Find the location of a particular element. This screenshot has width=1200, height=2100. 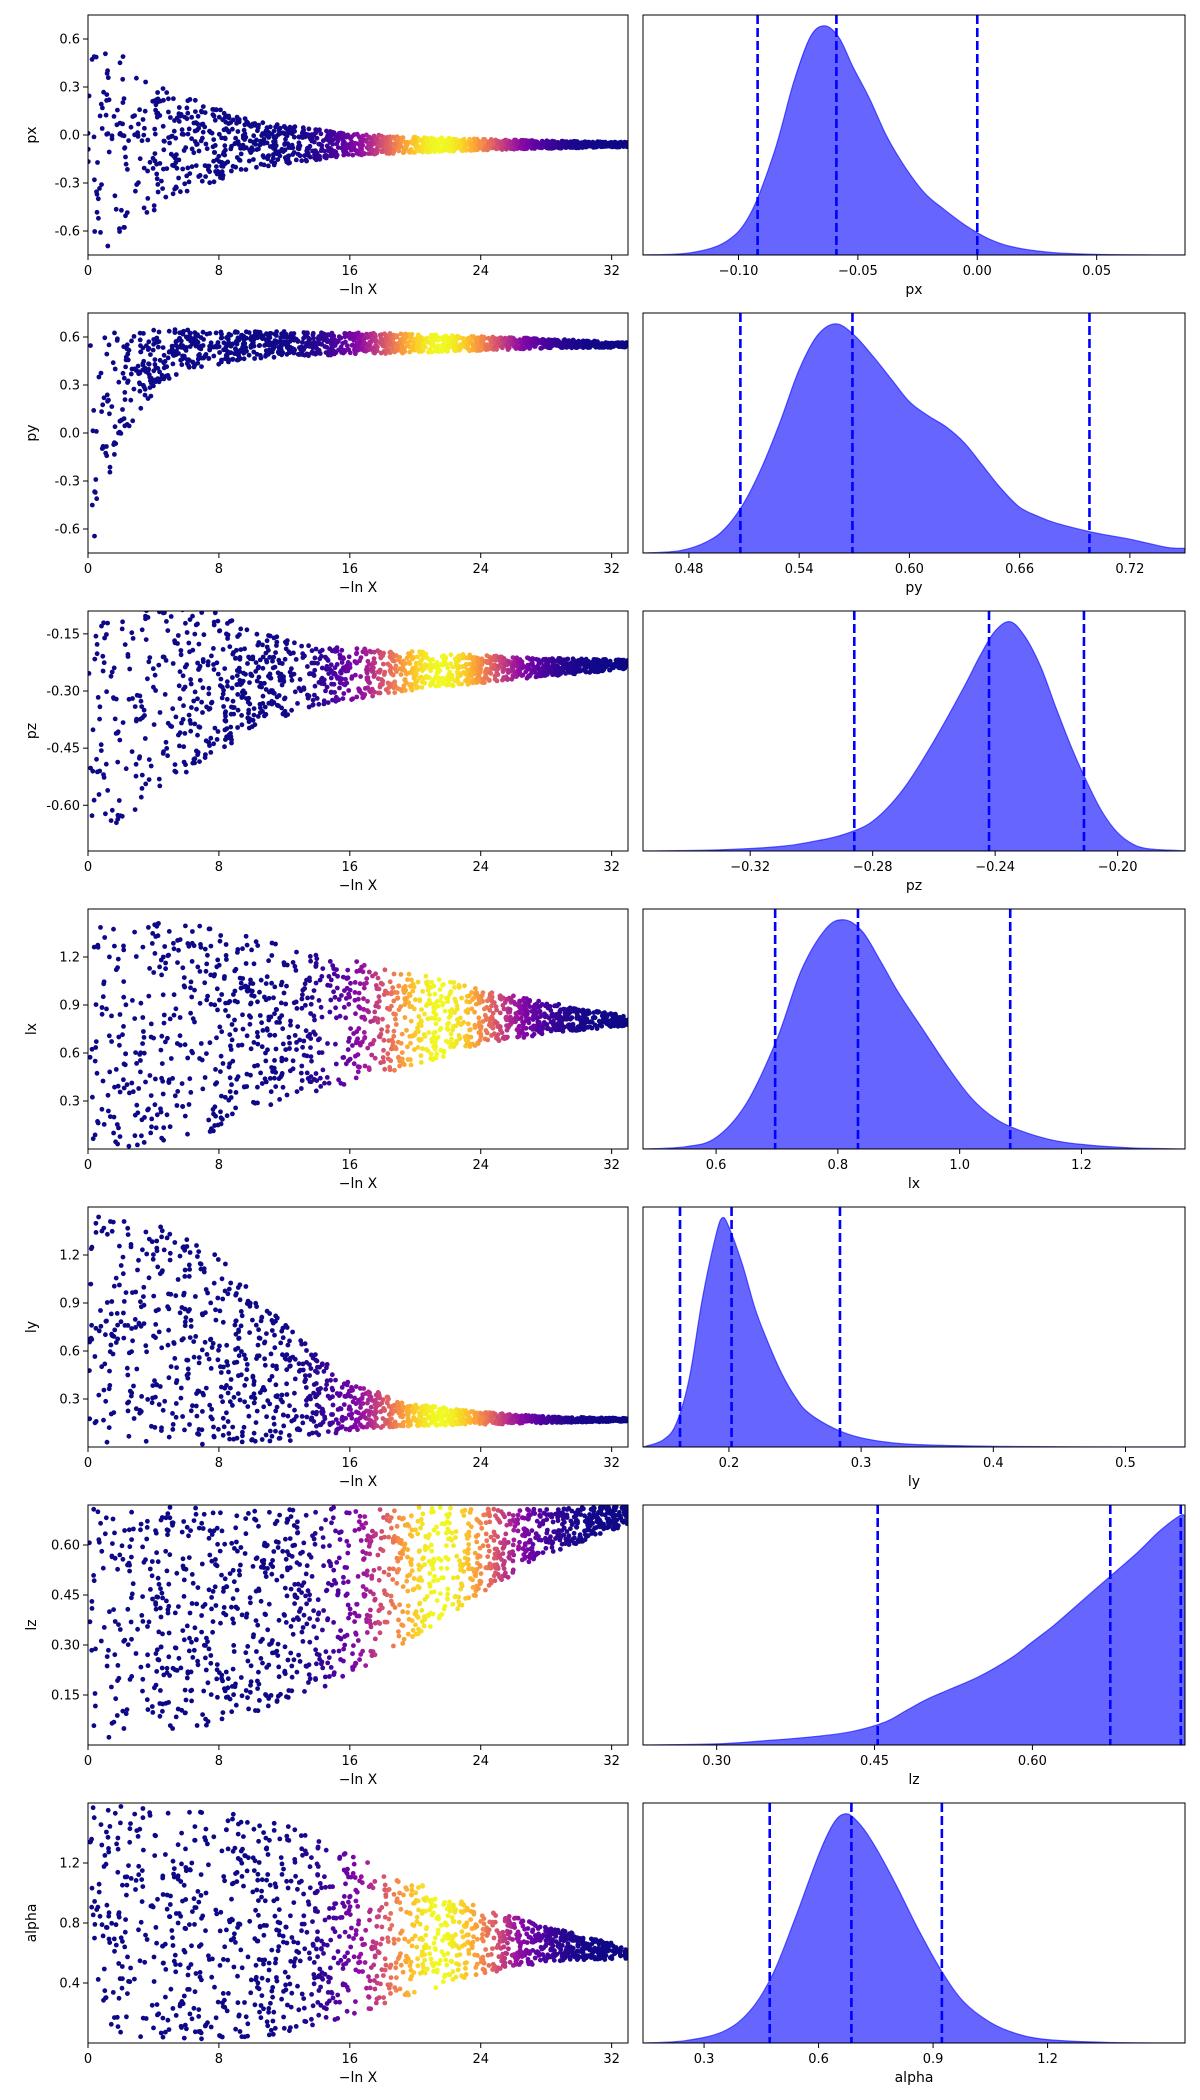

px-xtick-label: −0.10 is located at coordinates (739, 271).